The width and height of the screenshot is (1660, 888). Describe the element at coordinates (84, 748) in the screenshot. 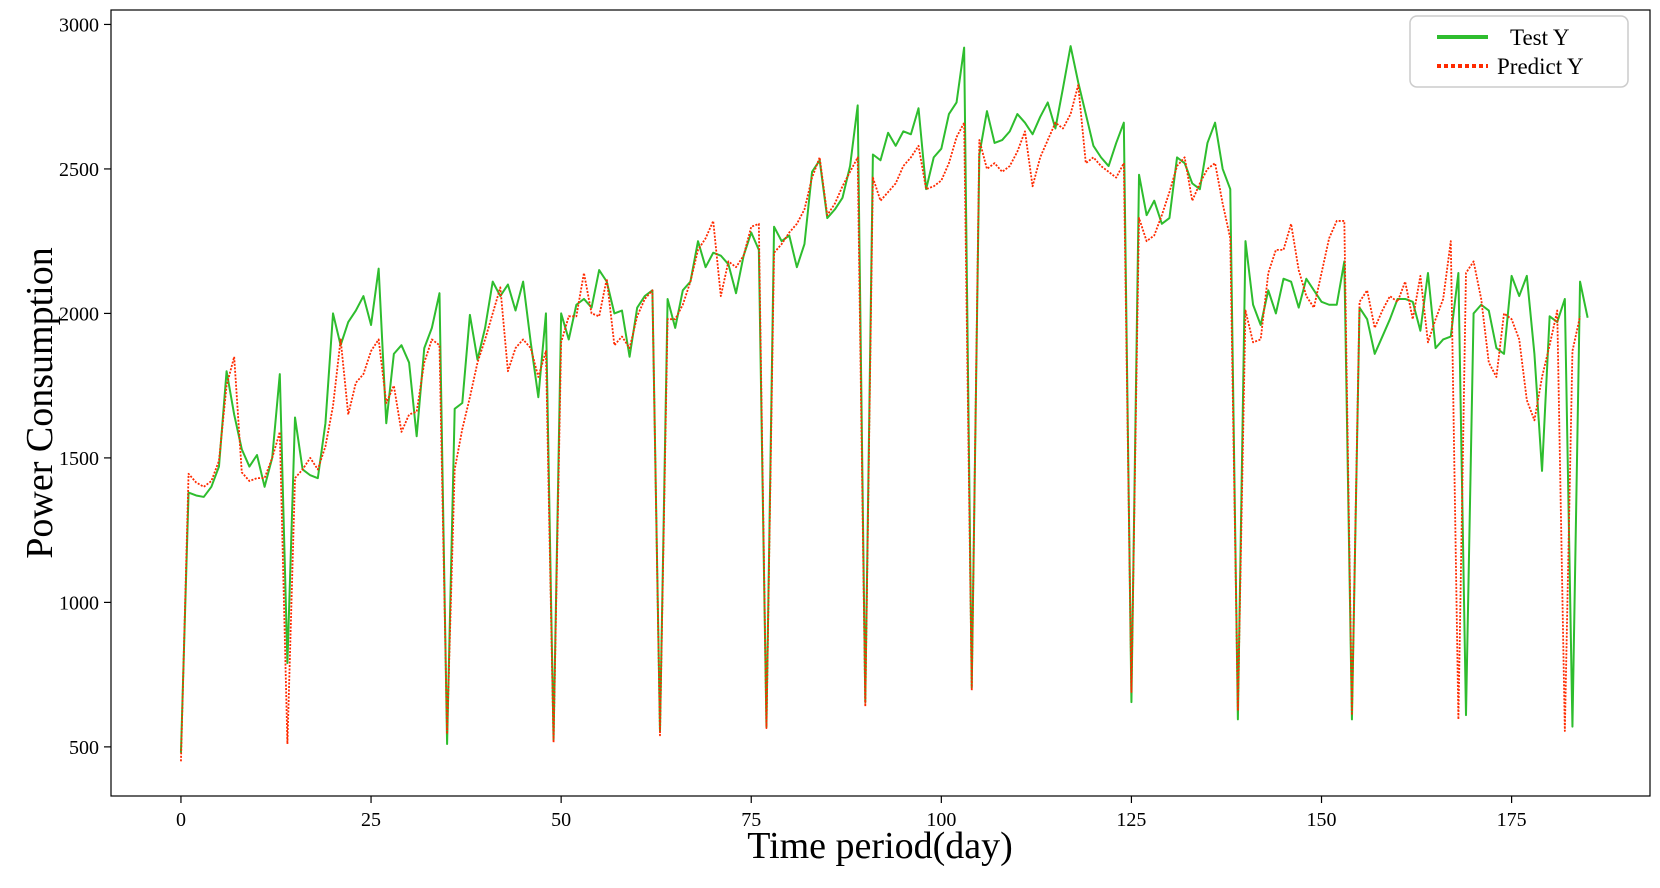

I see `y-tick-label: 500` at that location.